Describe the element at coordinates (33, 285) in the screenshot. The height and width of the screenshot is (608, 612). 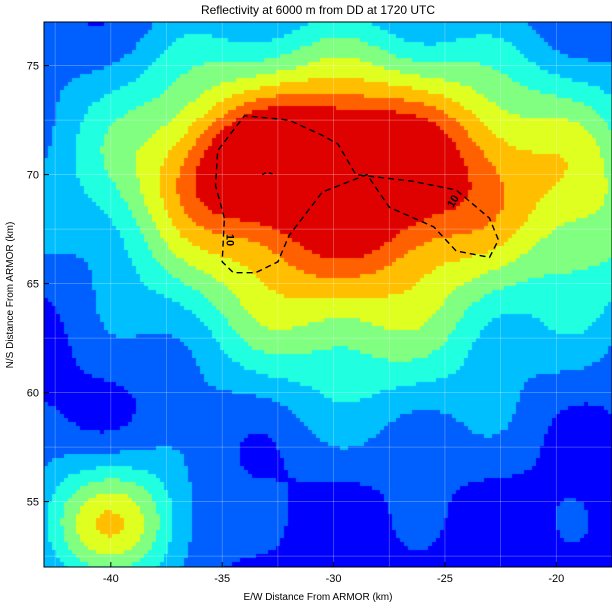
I see `y-tick-label: 65` at that location.